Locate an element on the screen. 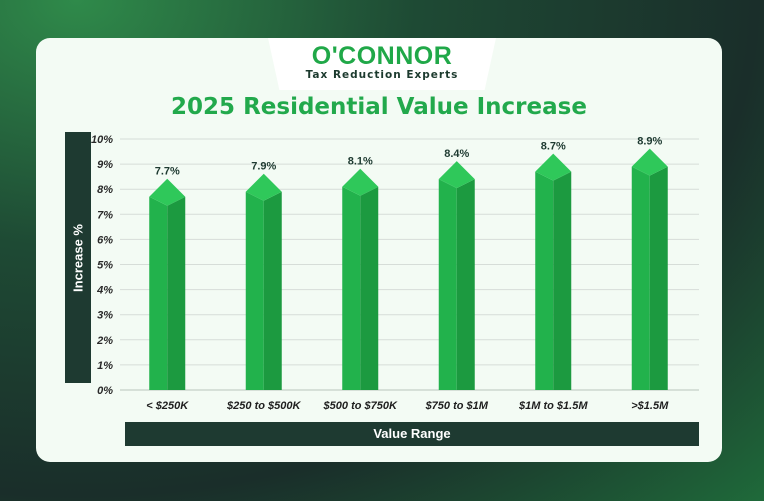 Image resolution: width=764 pixels, height=501 pixels. x-tick-label: >$1.5M is located at coordinates (650, 406).